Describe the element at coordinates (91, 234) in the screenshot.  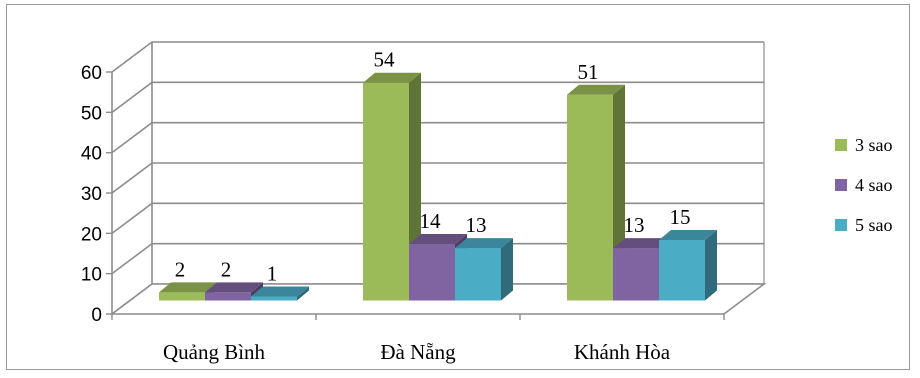
I see `y-tick-label: 20` at that location.